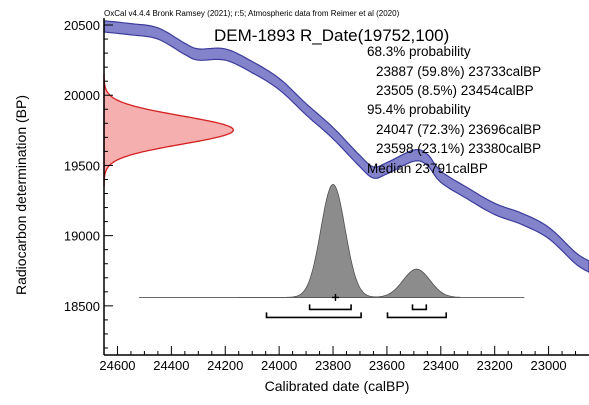 Image resolution: width=589 pixels, height=405 pixels. Describe the element at coordinates (458, 71) in the screenshot. I see `annotation-line: 23887 (59.8%) 23733calBP` at that location.